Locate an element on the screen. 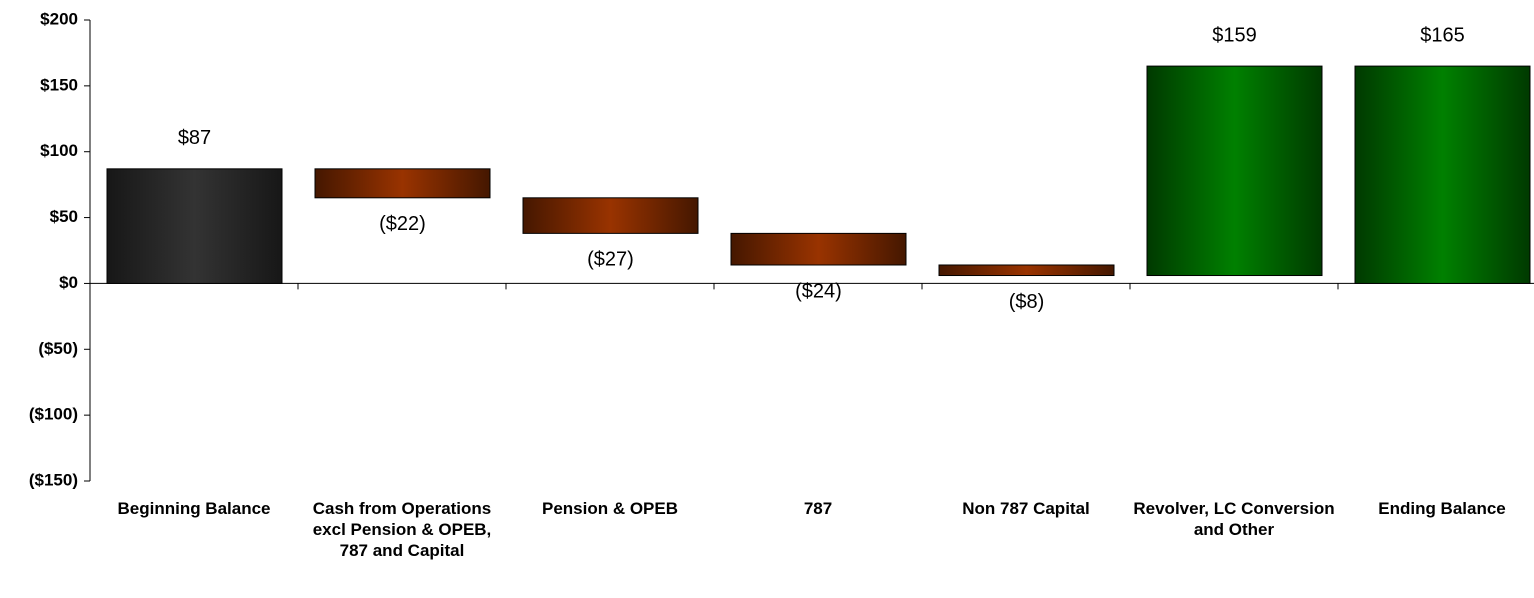 Image resolution: width=1534 pixels, height=598 pixels. x-tick-label: Beginning Balance is located at coordinates (194, 508).